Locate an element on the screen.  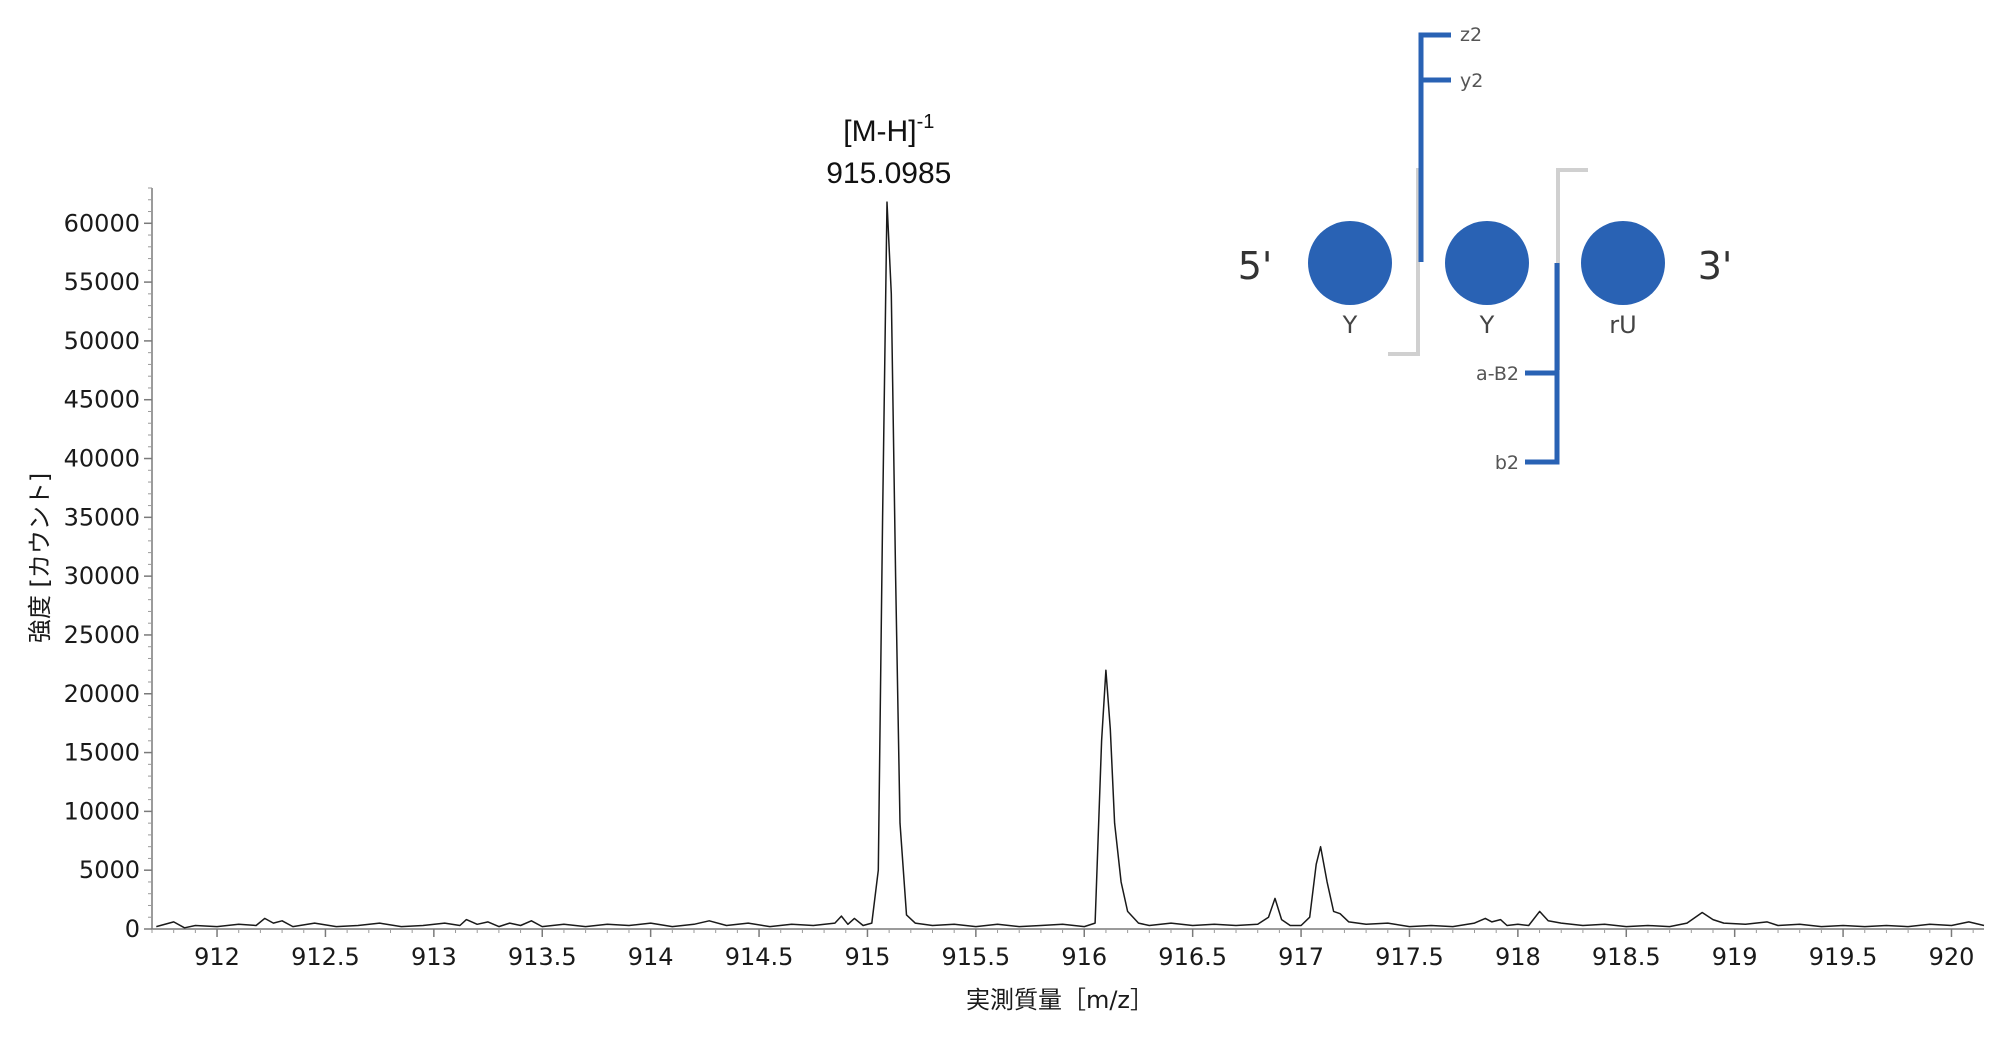
x-tick-label: 918 is located at coordinates (1518, 957).